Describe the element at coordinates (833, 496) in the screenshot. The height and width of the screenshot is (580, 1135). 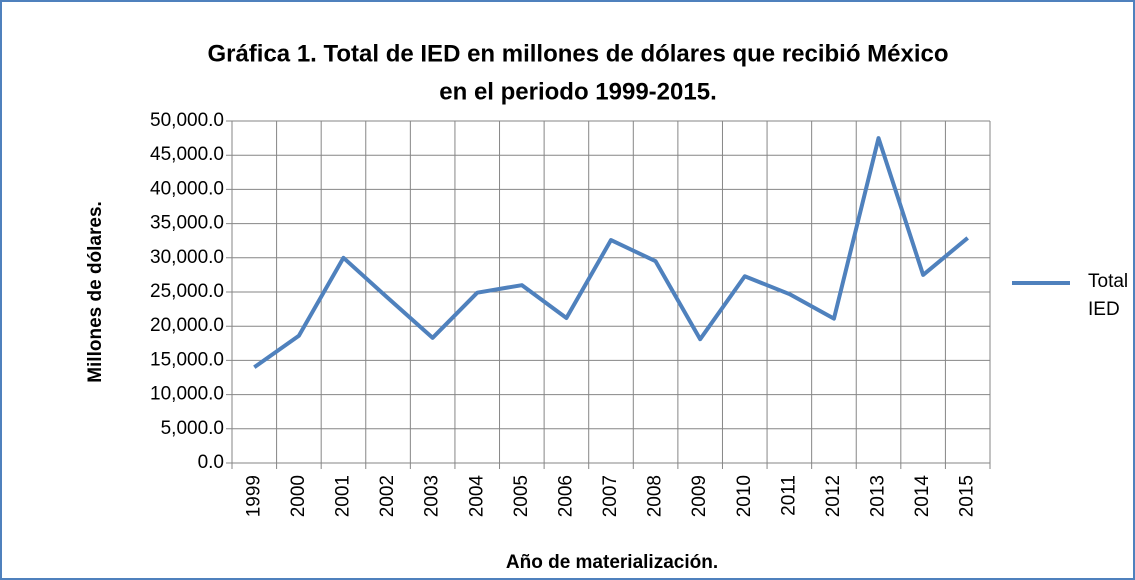
I see `x-tick-label: 2012` at that location.